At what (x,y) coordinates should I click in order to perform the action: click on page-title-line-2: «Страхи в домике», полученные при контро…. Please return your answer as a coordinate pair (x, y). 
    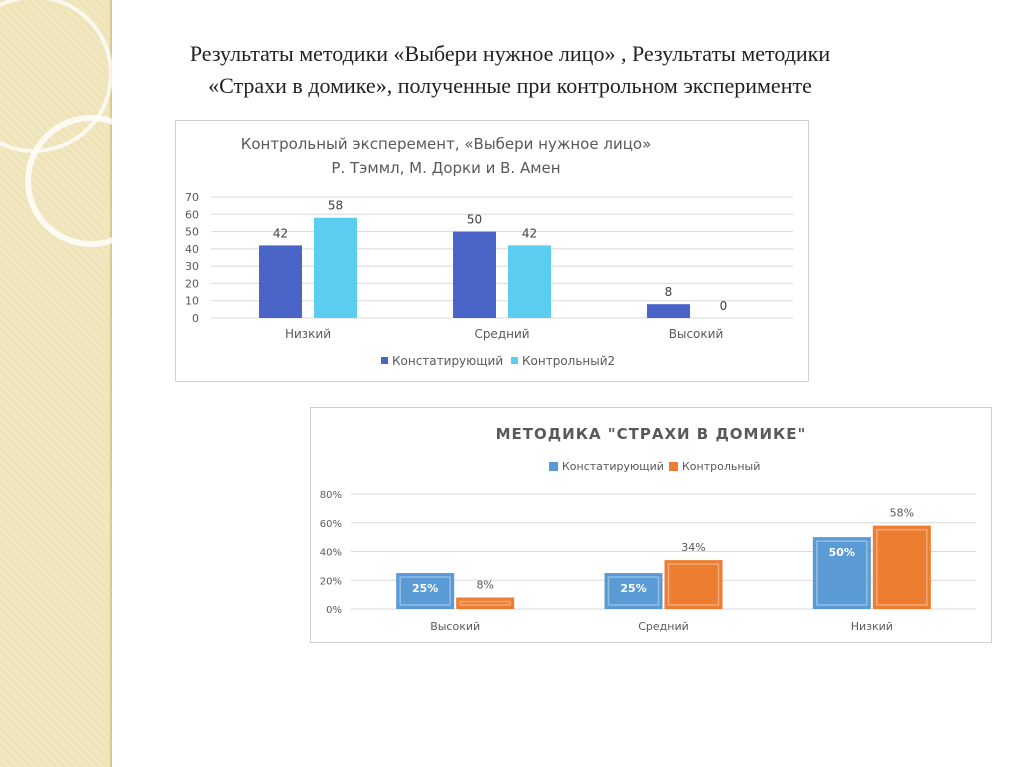
    Looking at the image, I should click on (510, 85).